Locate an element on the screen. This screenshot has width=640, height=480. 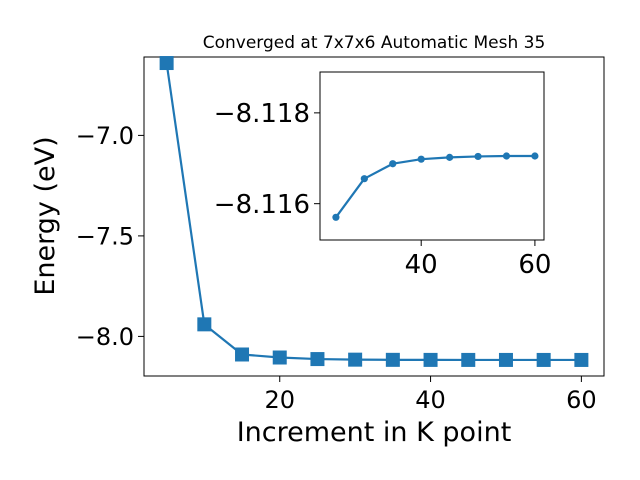
inset-x-tick-label: 40 is located at coordinates (421, 265).